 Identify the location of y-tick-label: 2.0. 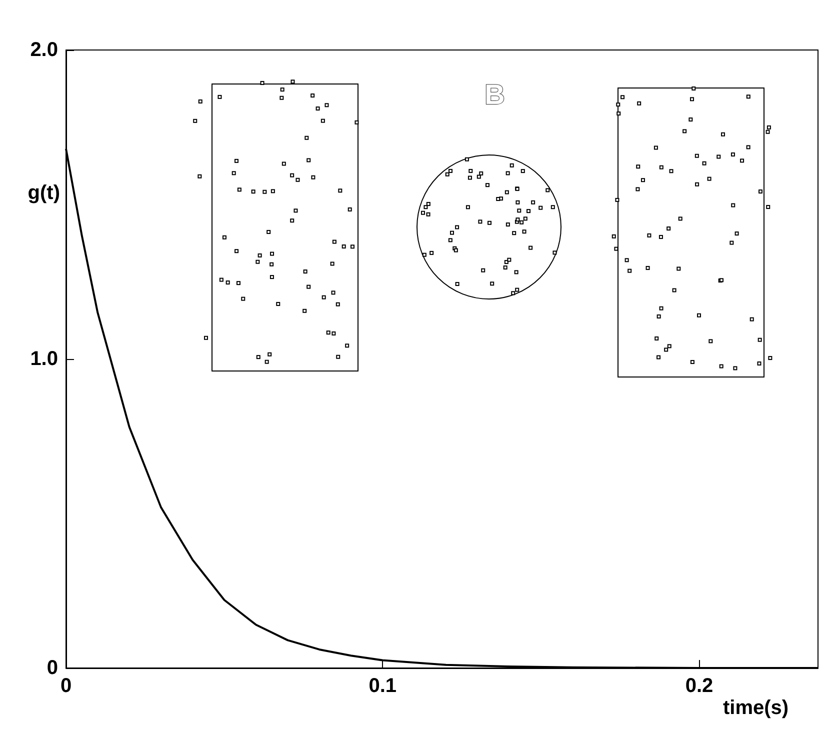
(44, 50).